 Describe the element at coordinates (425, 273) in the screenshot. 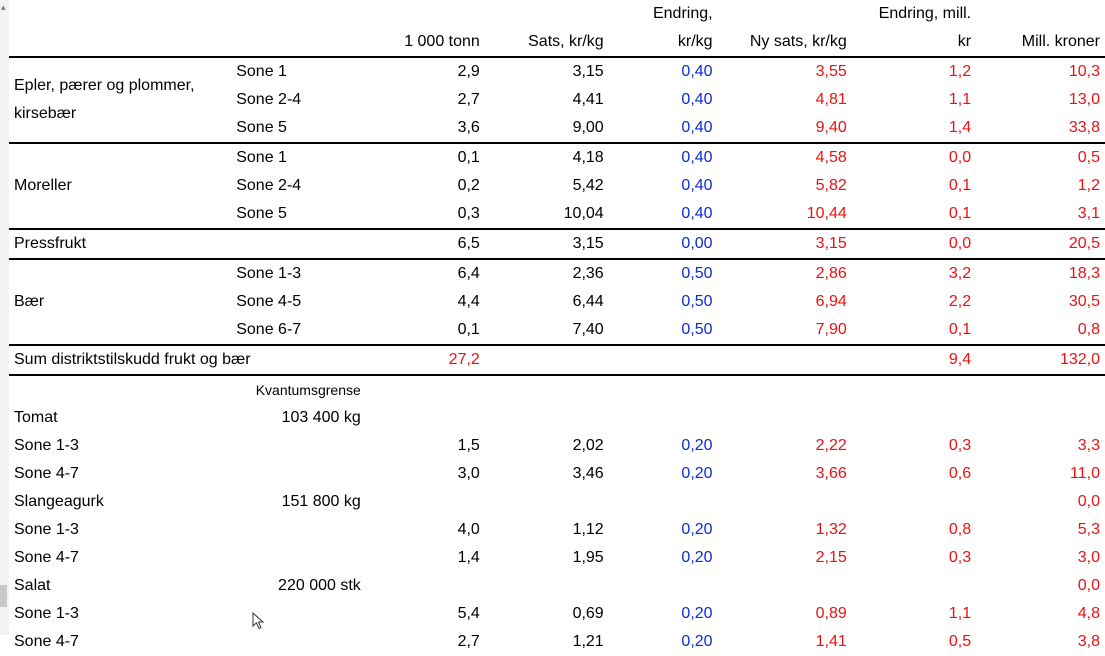

I see `tonn-cell: 6,4` at that location.